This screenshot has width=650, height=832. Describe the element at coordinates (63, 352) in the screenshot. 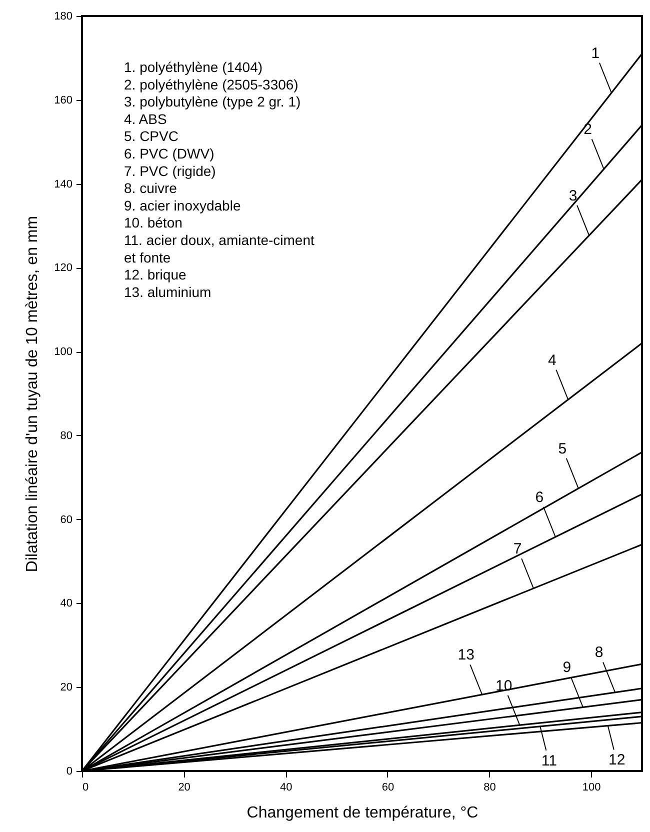

I see `y-tick-label: 100` at that location.